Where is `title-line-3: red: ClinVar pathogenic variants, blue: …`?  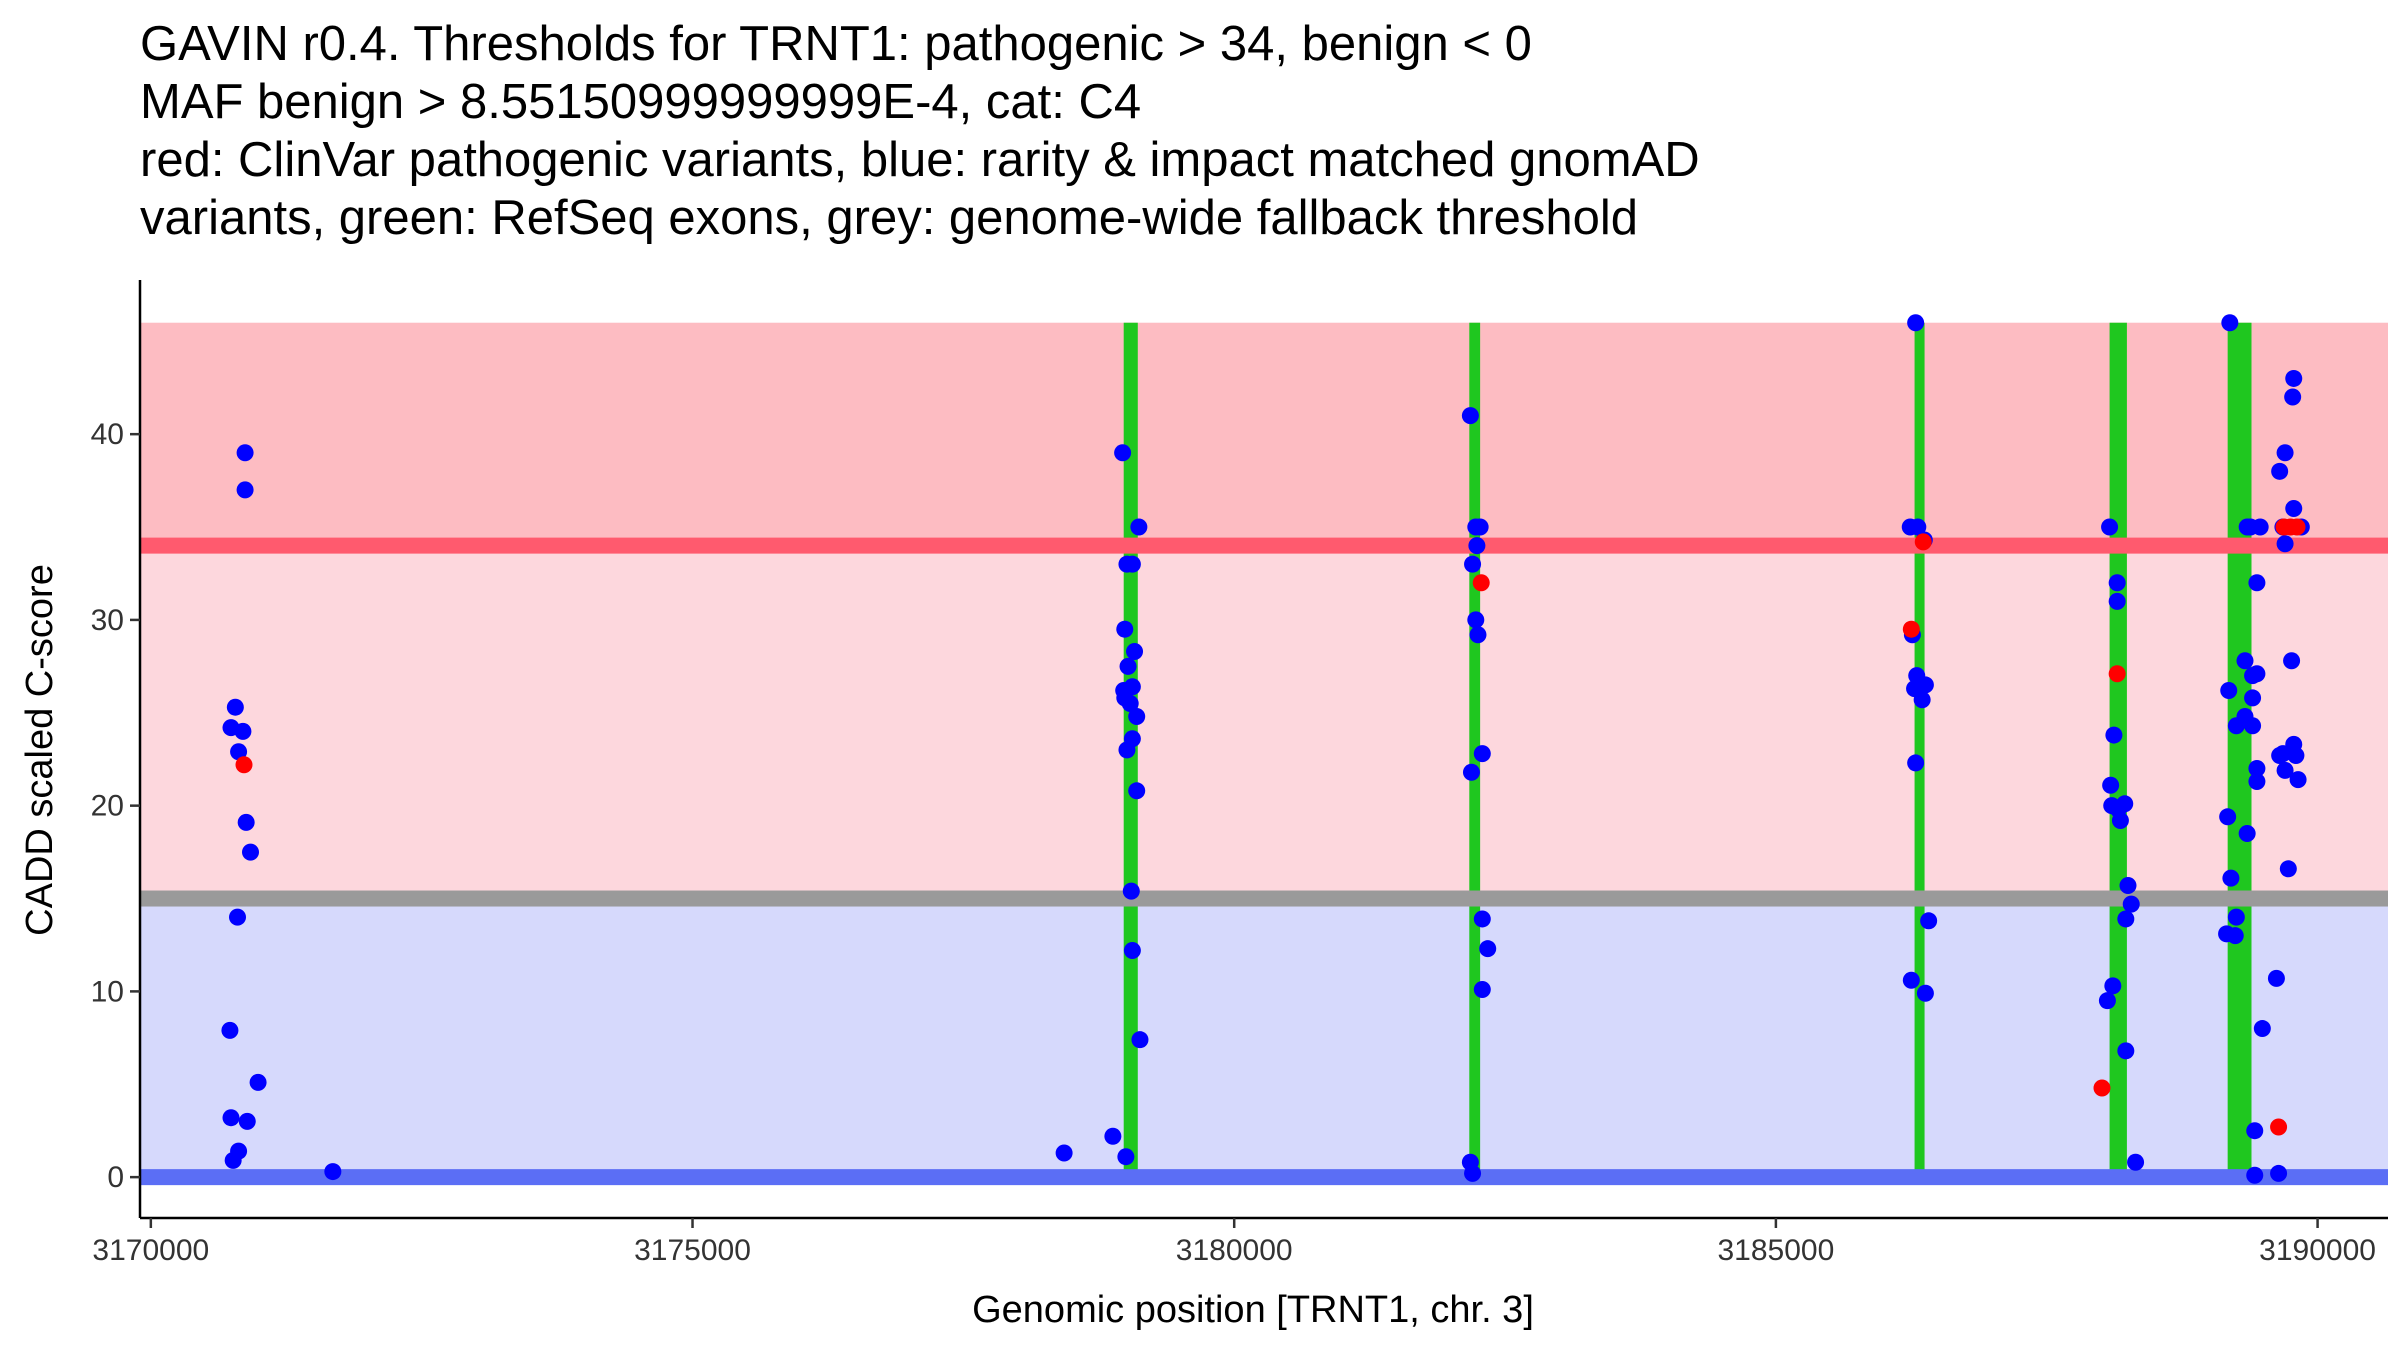
title-line-3: red: ClinVar pathogenic variants, blue: … is located at coordinates (920, 160).